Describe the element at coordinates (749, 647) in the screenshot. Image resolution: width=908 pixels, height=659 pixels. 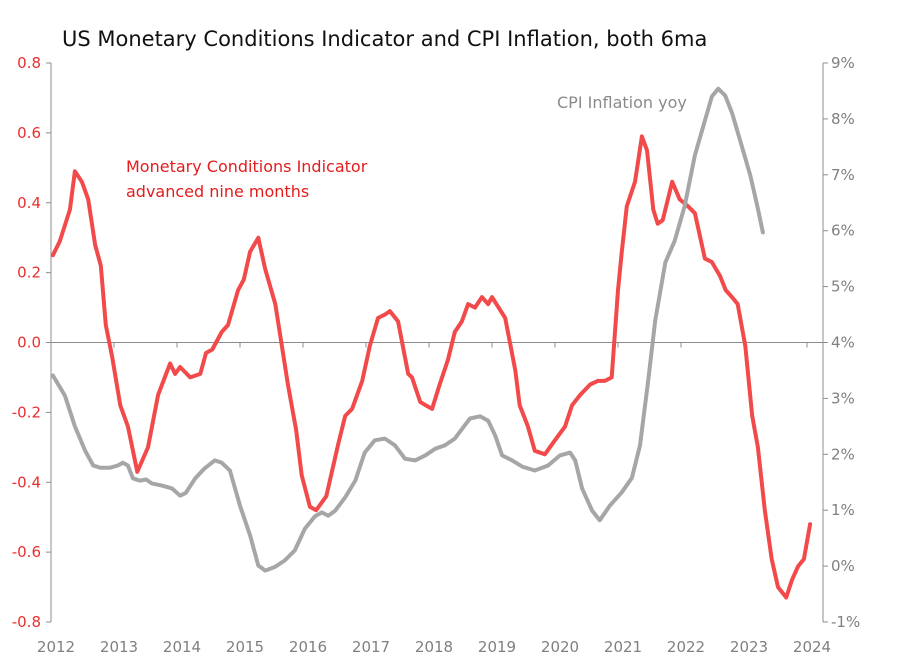
I see `x-tick-label: 2023` at that location.